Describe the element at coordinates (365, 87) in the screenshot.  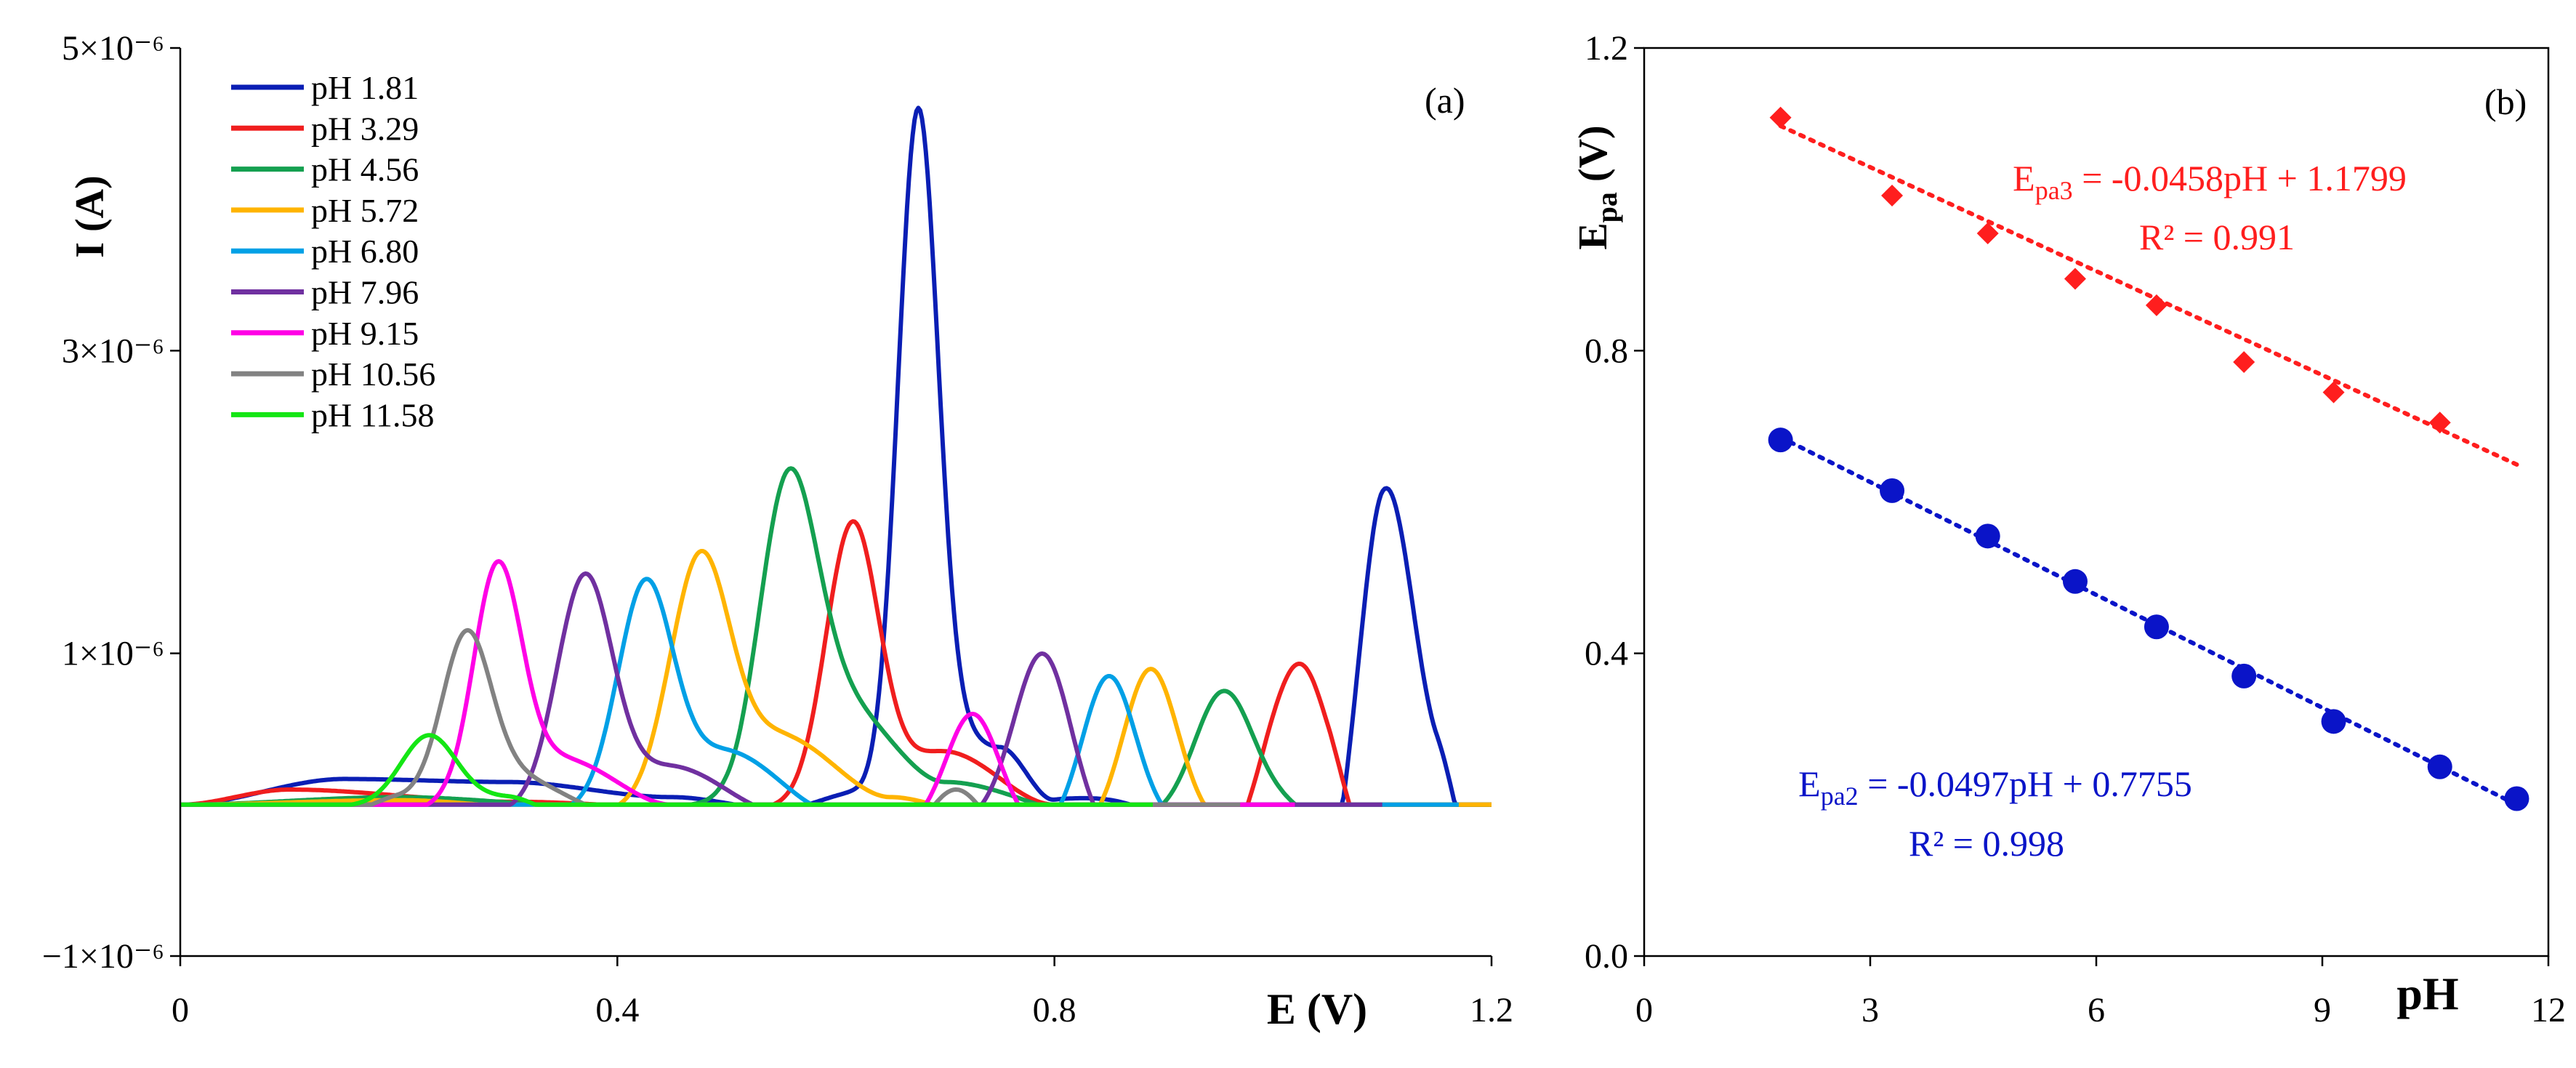
I see `legend-label: pH 1.81` at that location.